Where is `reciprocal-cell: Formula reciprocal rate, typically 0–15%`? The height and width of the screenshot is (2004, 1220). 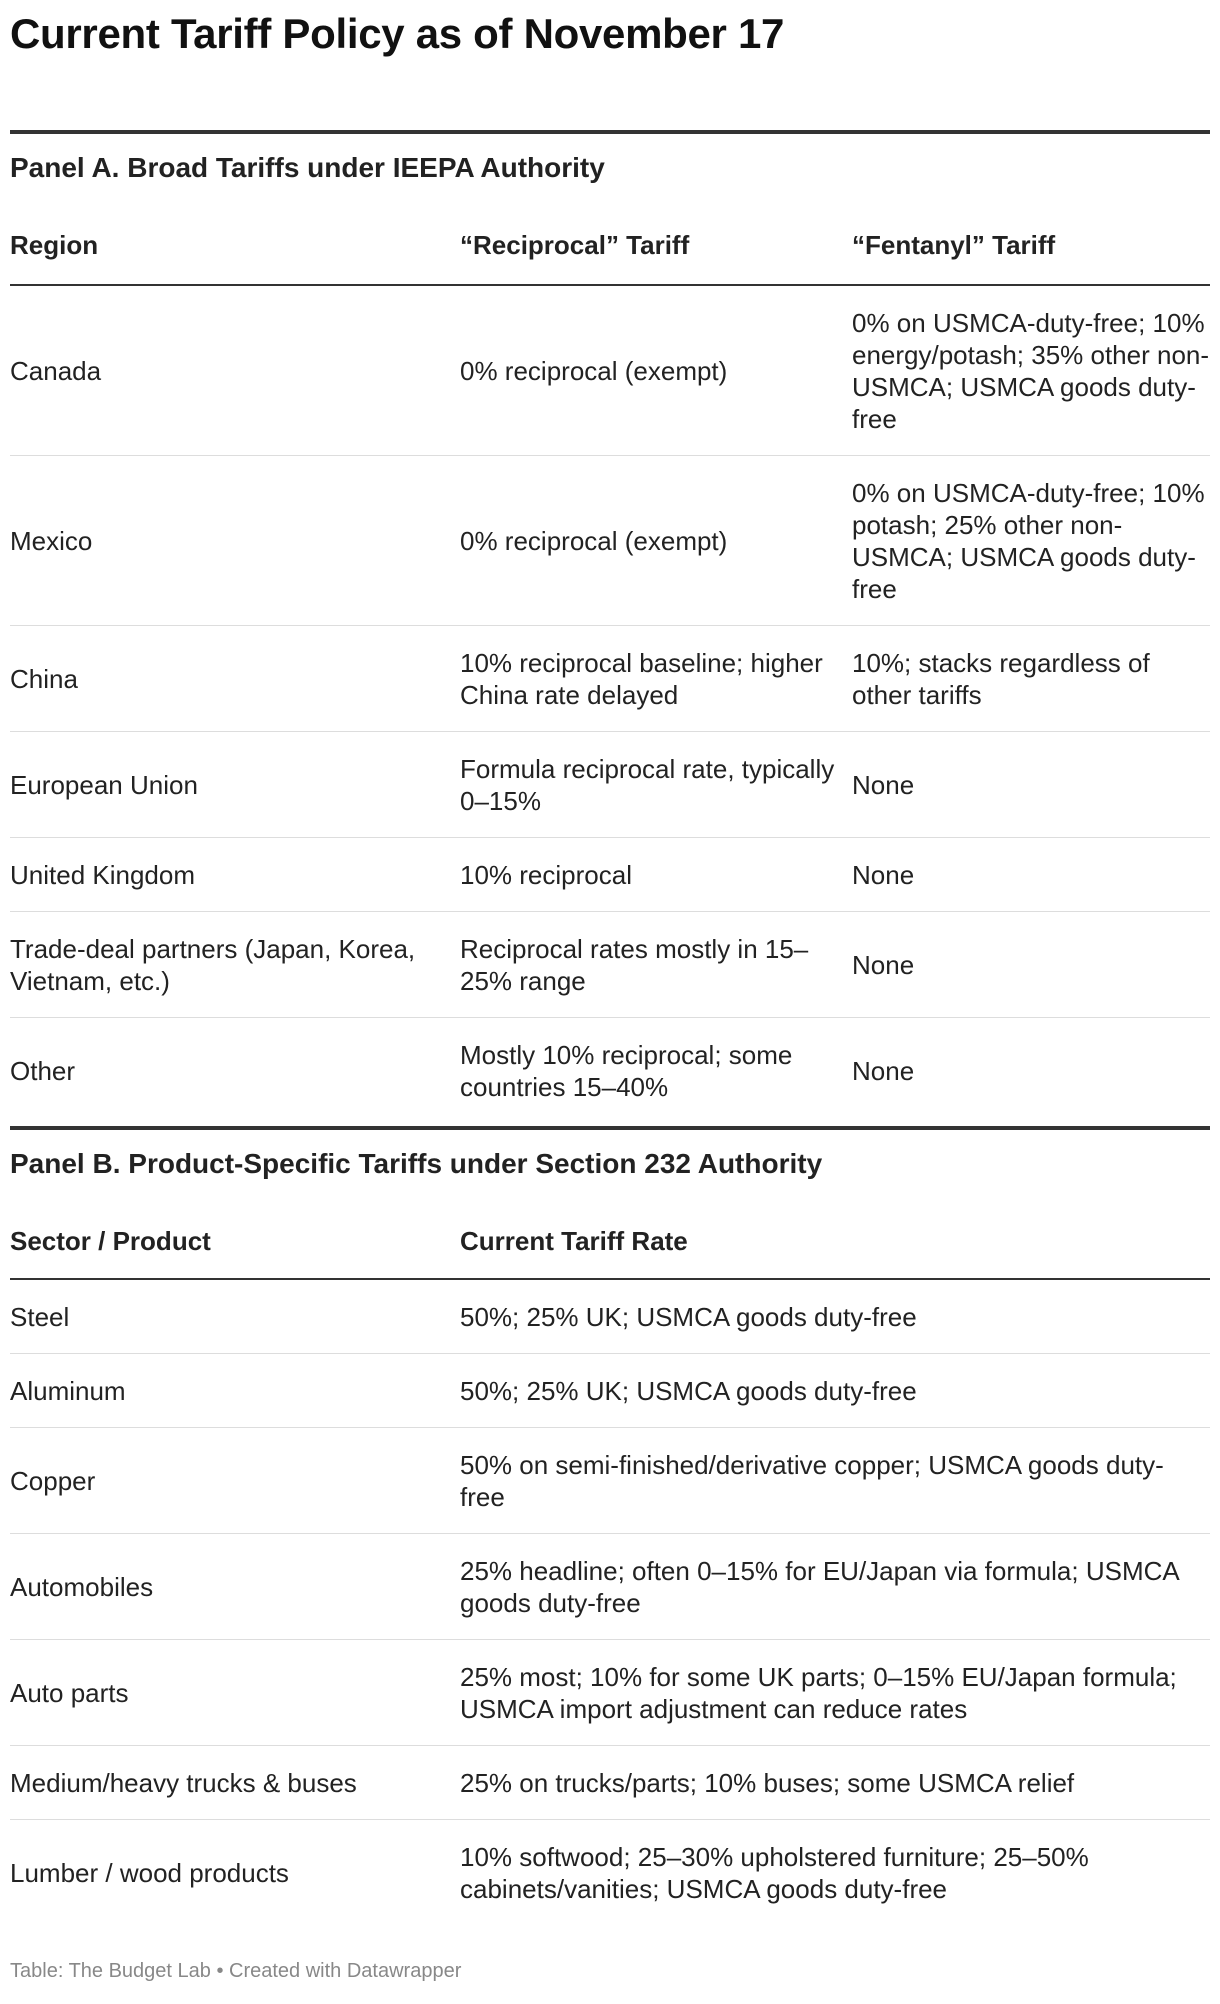 reciprocal-cell: Formula reciprocal rate, typically 0–15% is located at coordinates (647, 784).